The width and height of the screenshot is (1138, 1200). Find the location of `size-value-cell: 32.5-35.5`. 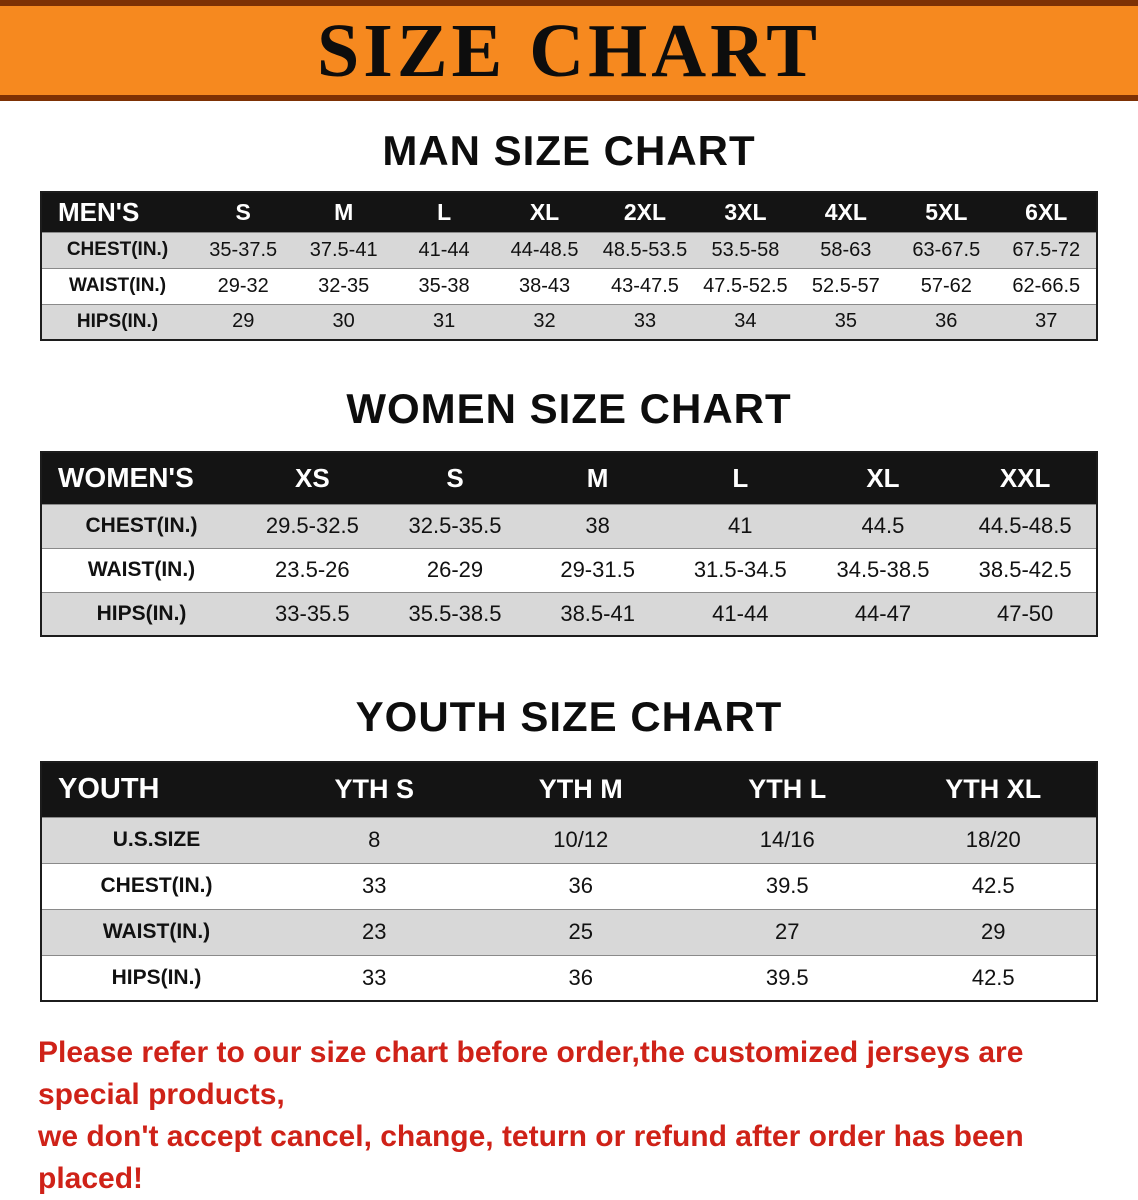

size-value-cell: 32.5-35.5 is located at coordinates (455, 525).